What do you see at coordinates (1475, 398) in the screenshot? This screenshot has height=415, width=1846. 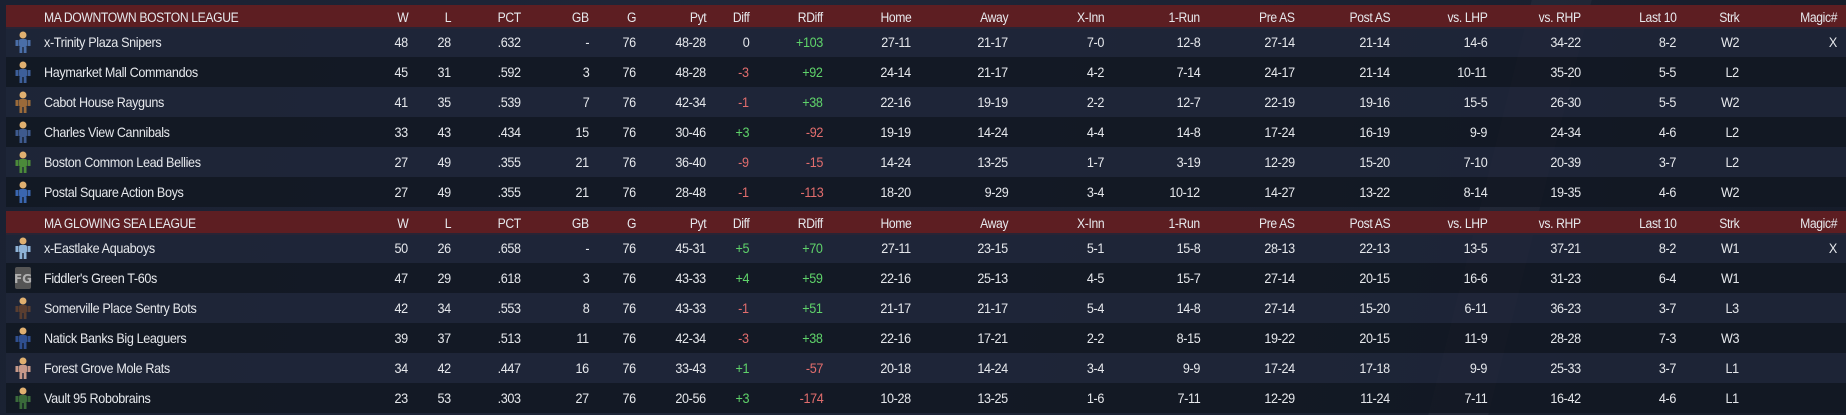 I see `stat-vs-lhp: 7-11` at bounding box center [1475, 398].